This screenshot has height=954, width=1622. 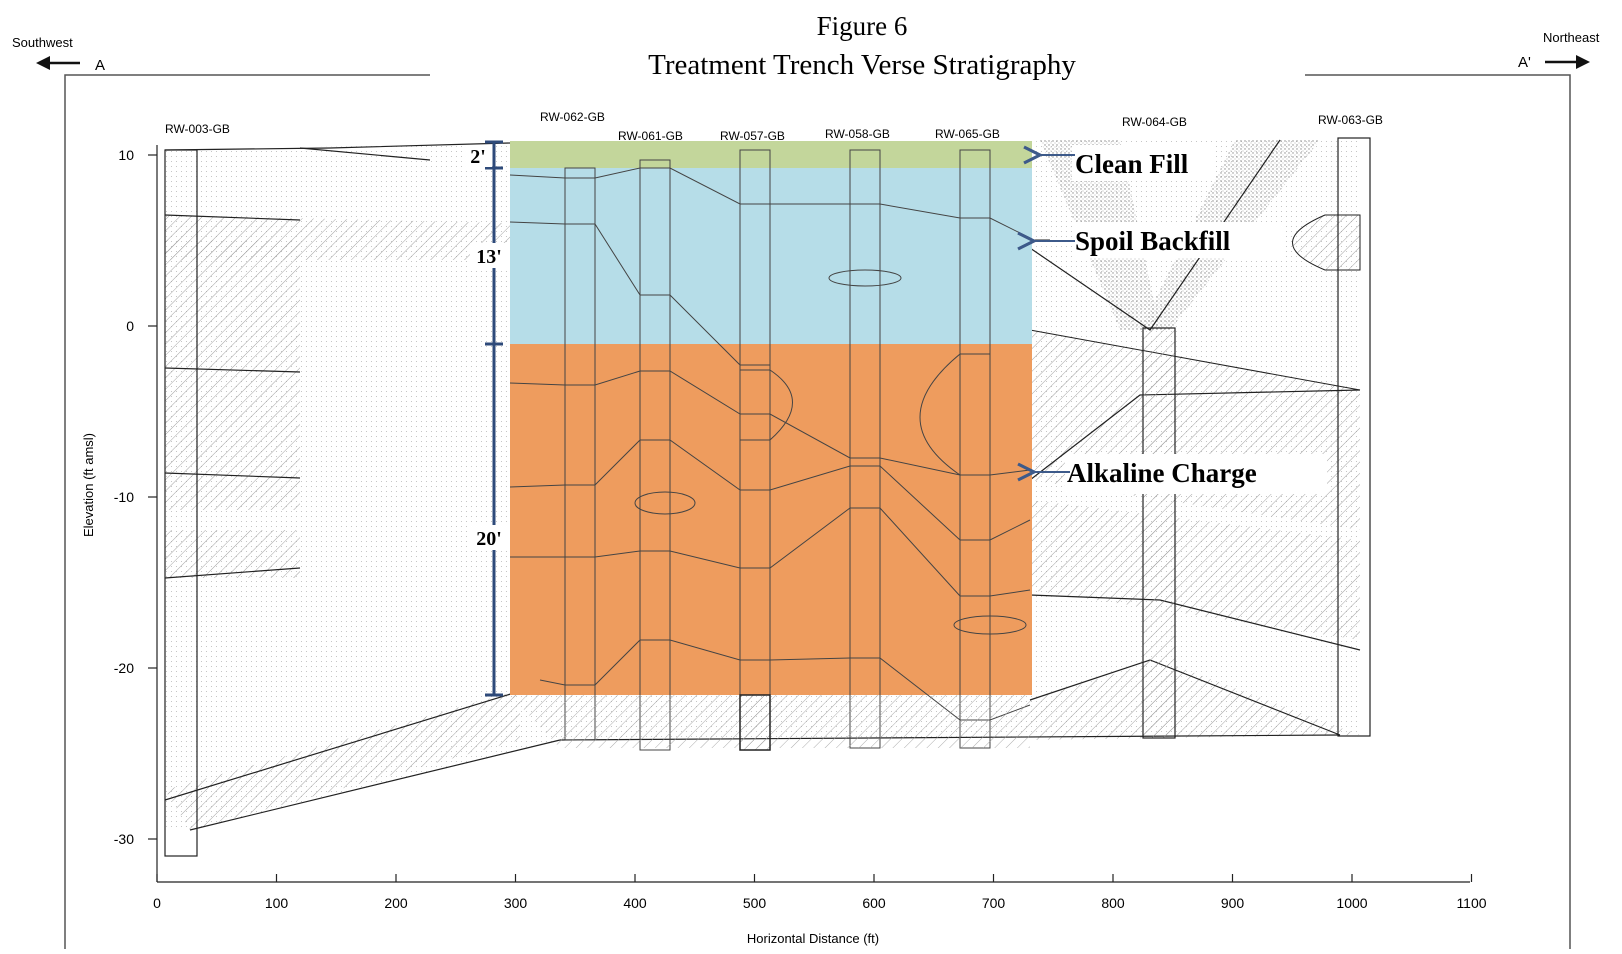 What do you see at coordinates (1153, 241) in the screenshot?
I see `callout-spoil-backfill: Spoil Backfill` at bounding box center [1153, 241].